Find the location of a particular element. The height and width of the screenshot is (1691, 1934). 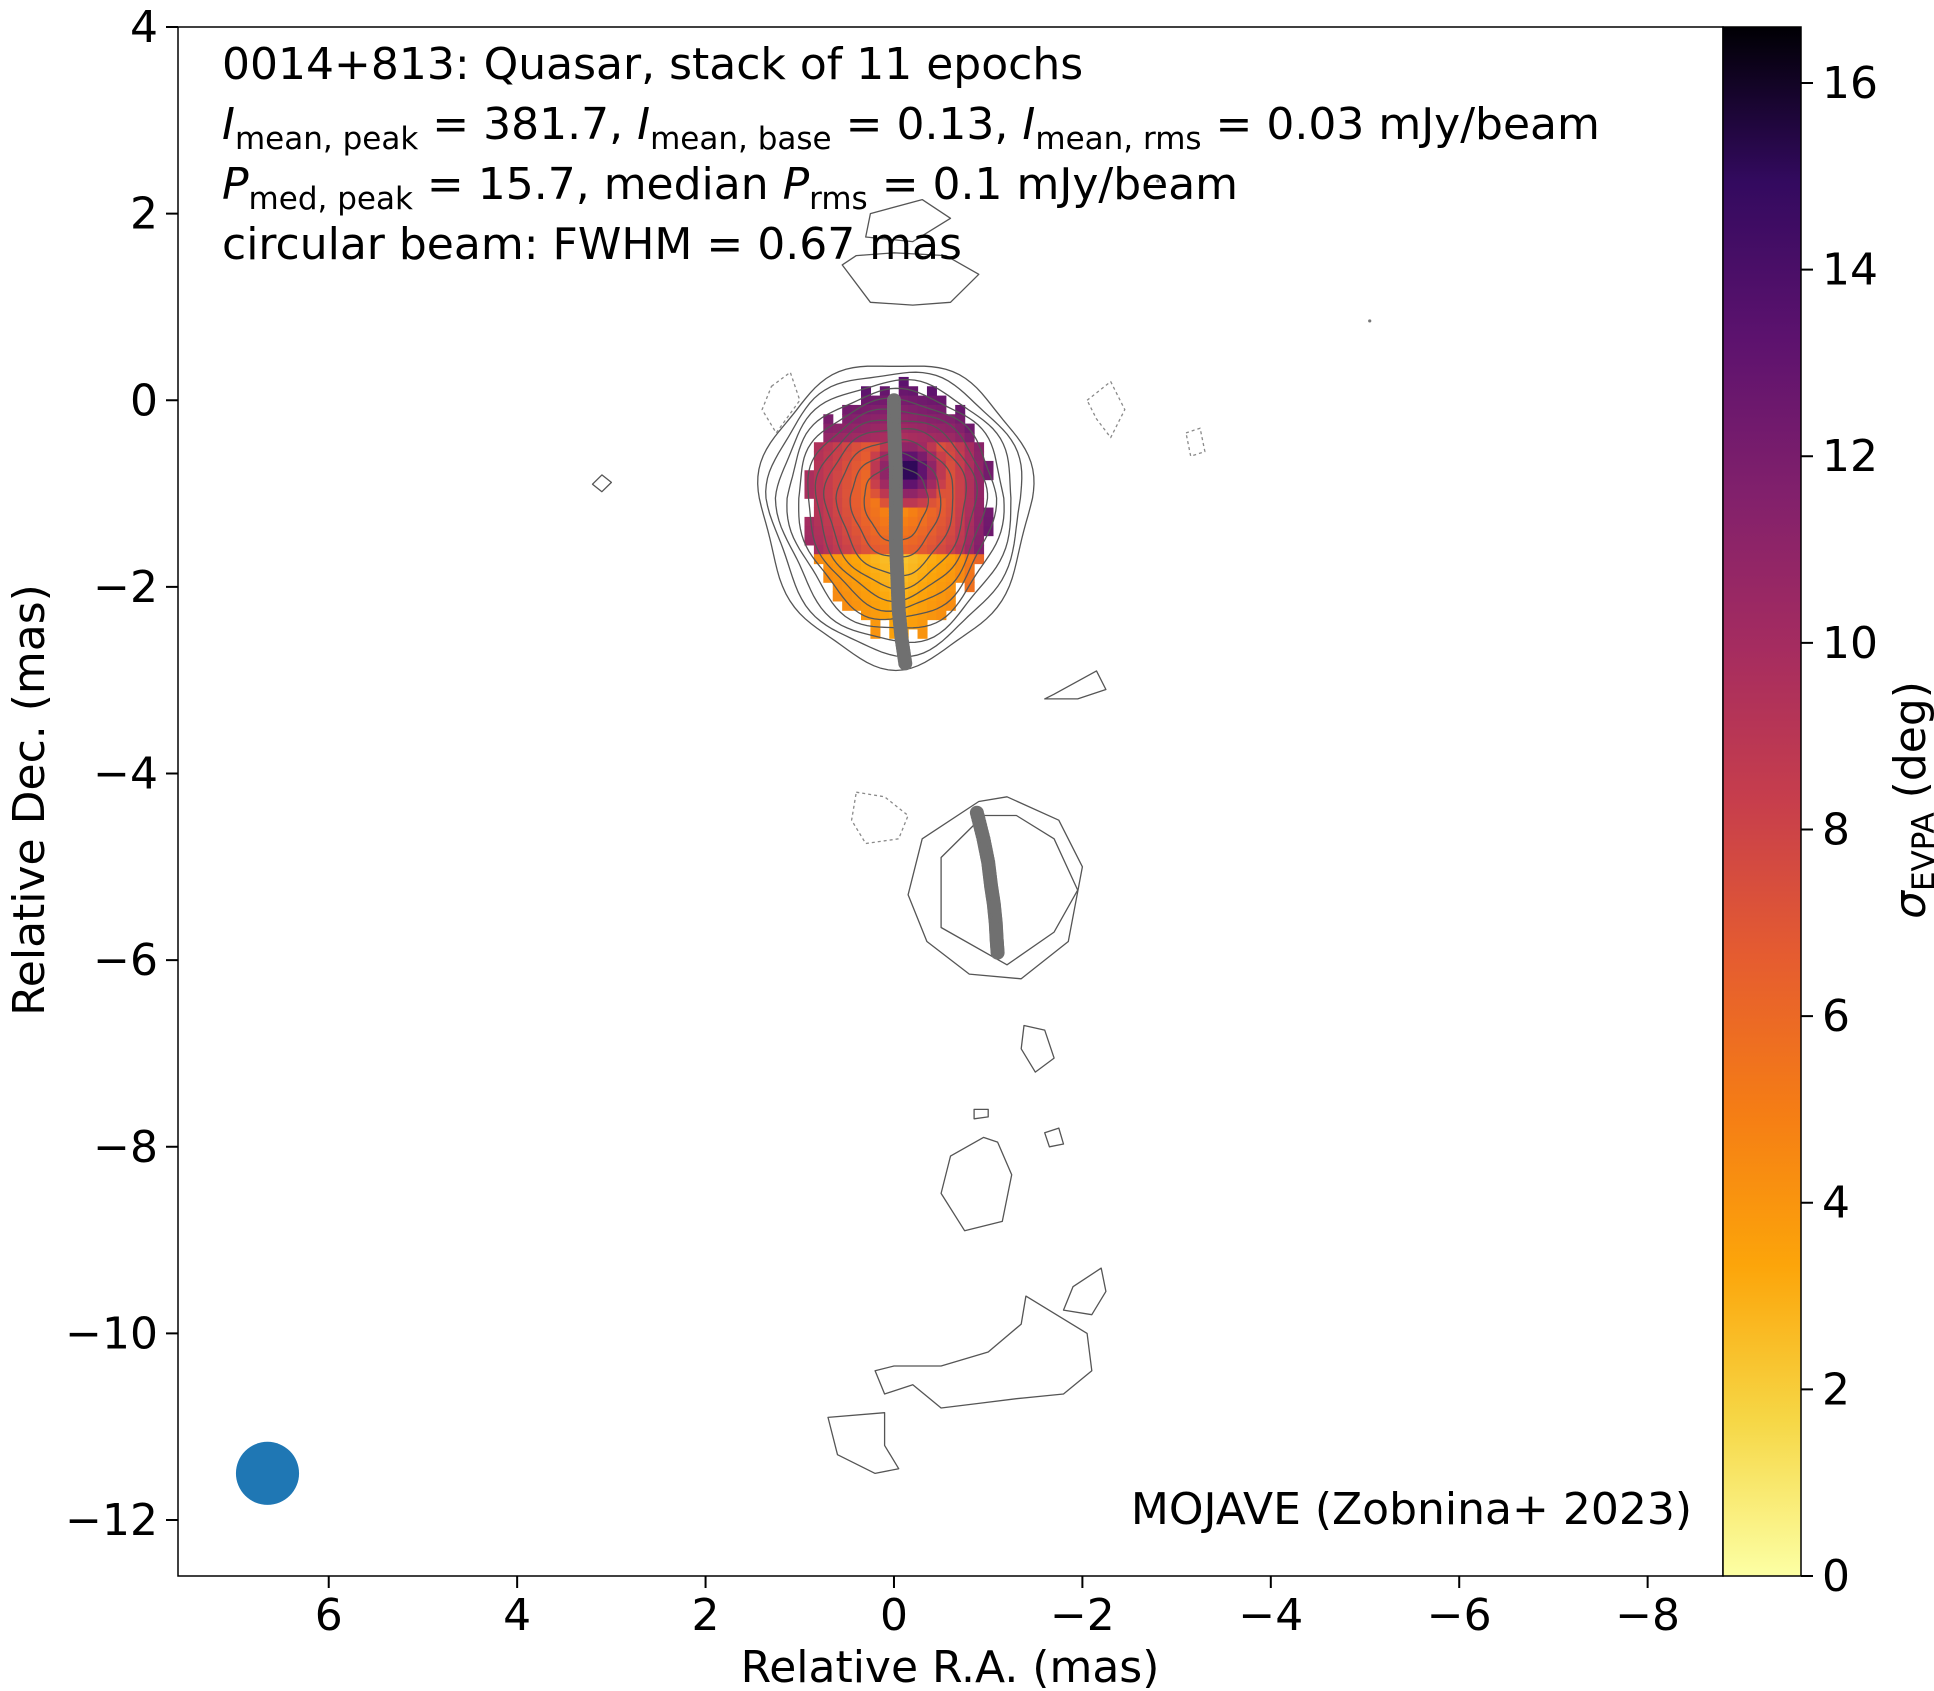

contour-dot is located at coordinates (1158, 181).